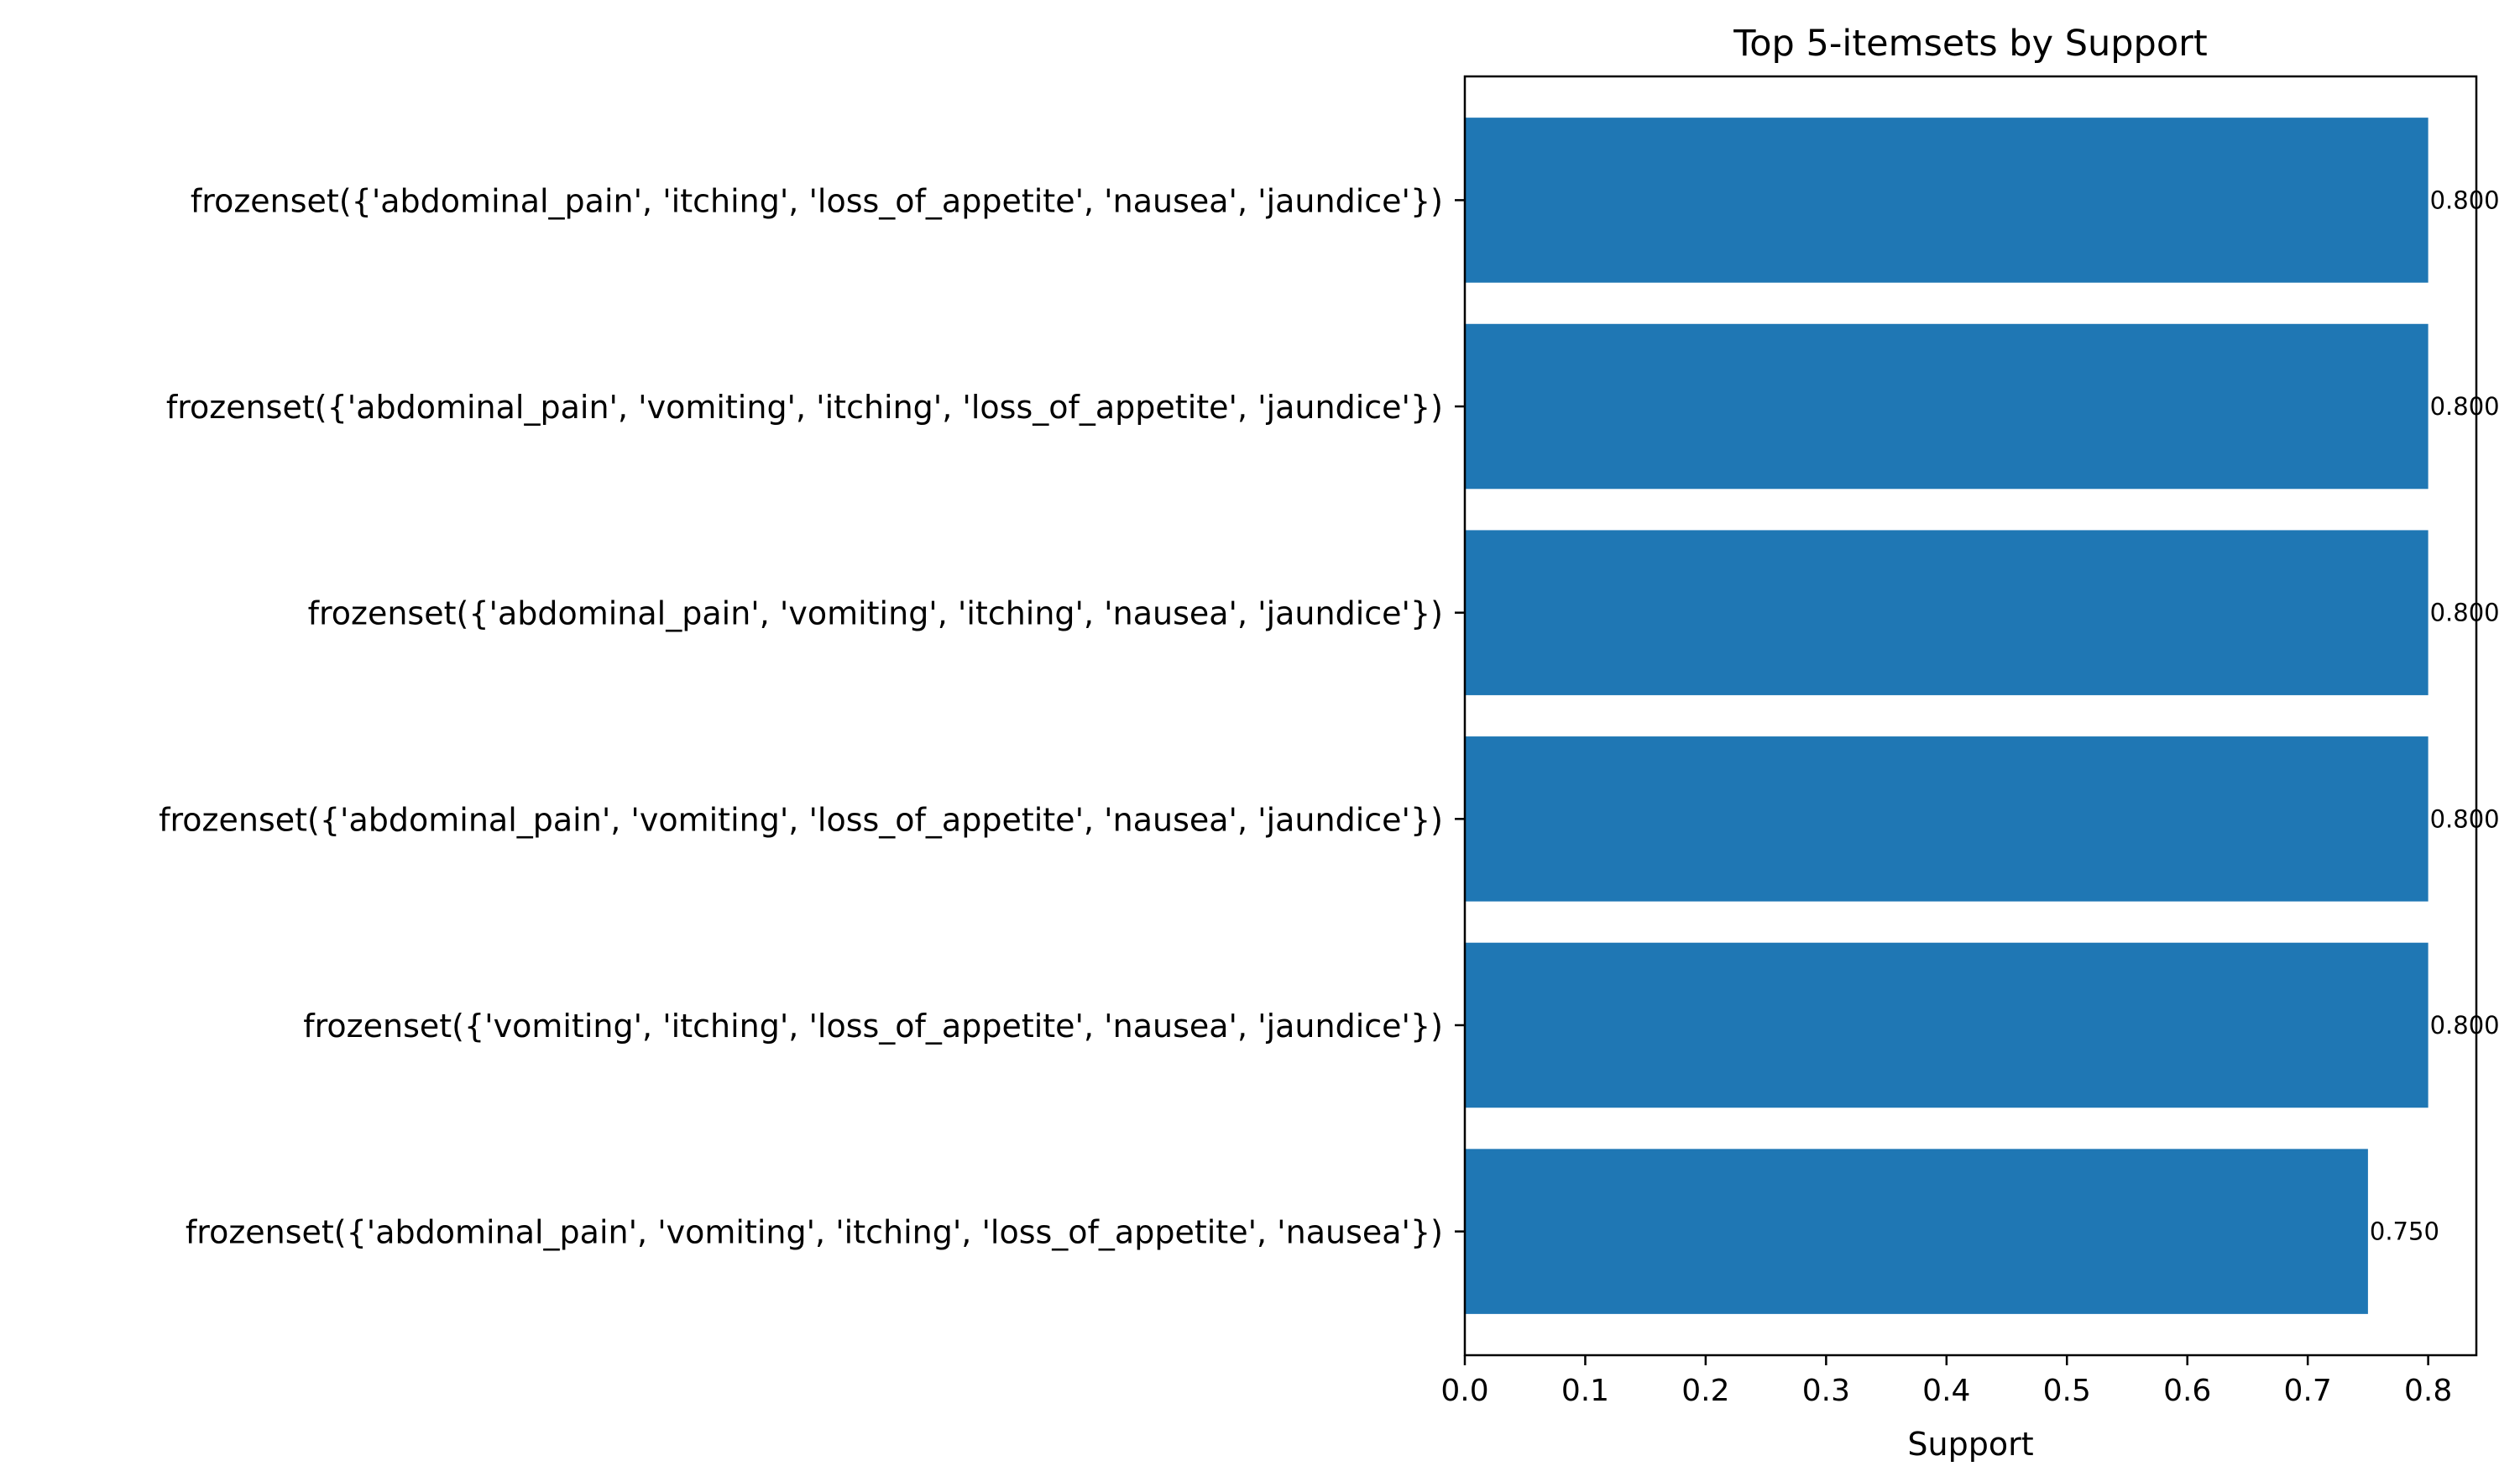 The width and height of the screenshot is (2520, 1482). I want to click on x-axis-ticks: 0.0 0.1 0.2 0.3 0.4 0.5 0.6 0.7 0.8, so click(1946, 1381).